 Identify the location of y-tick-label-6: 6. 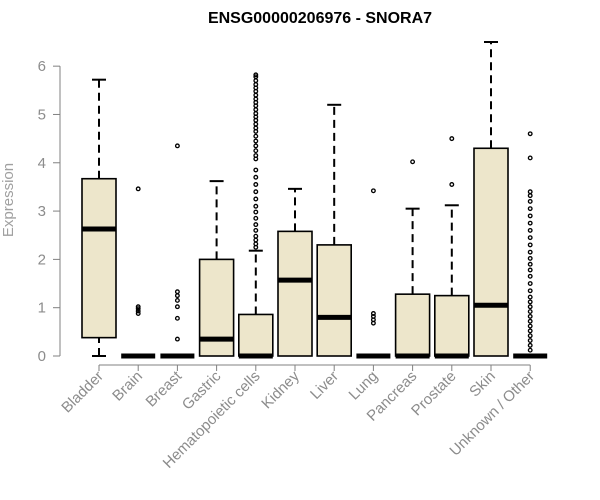
(42, 66).